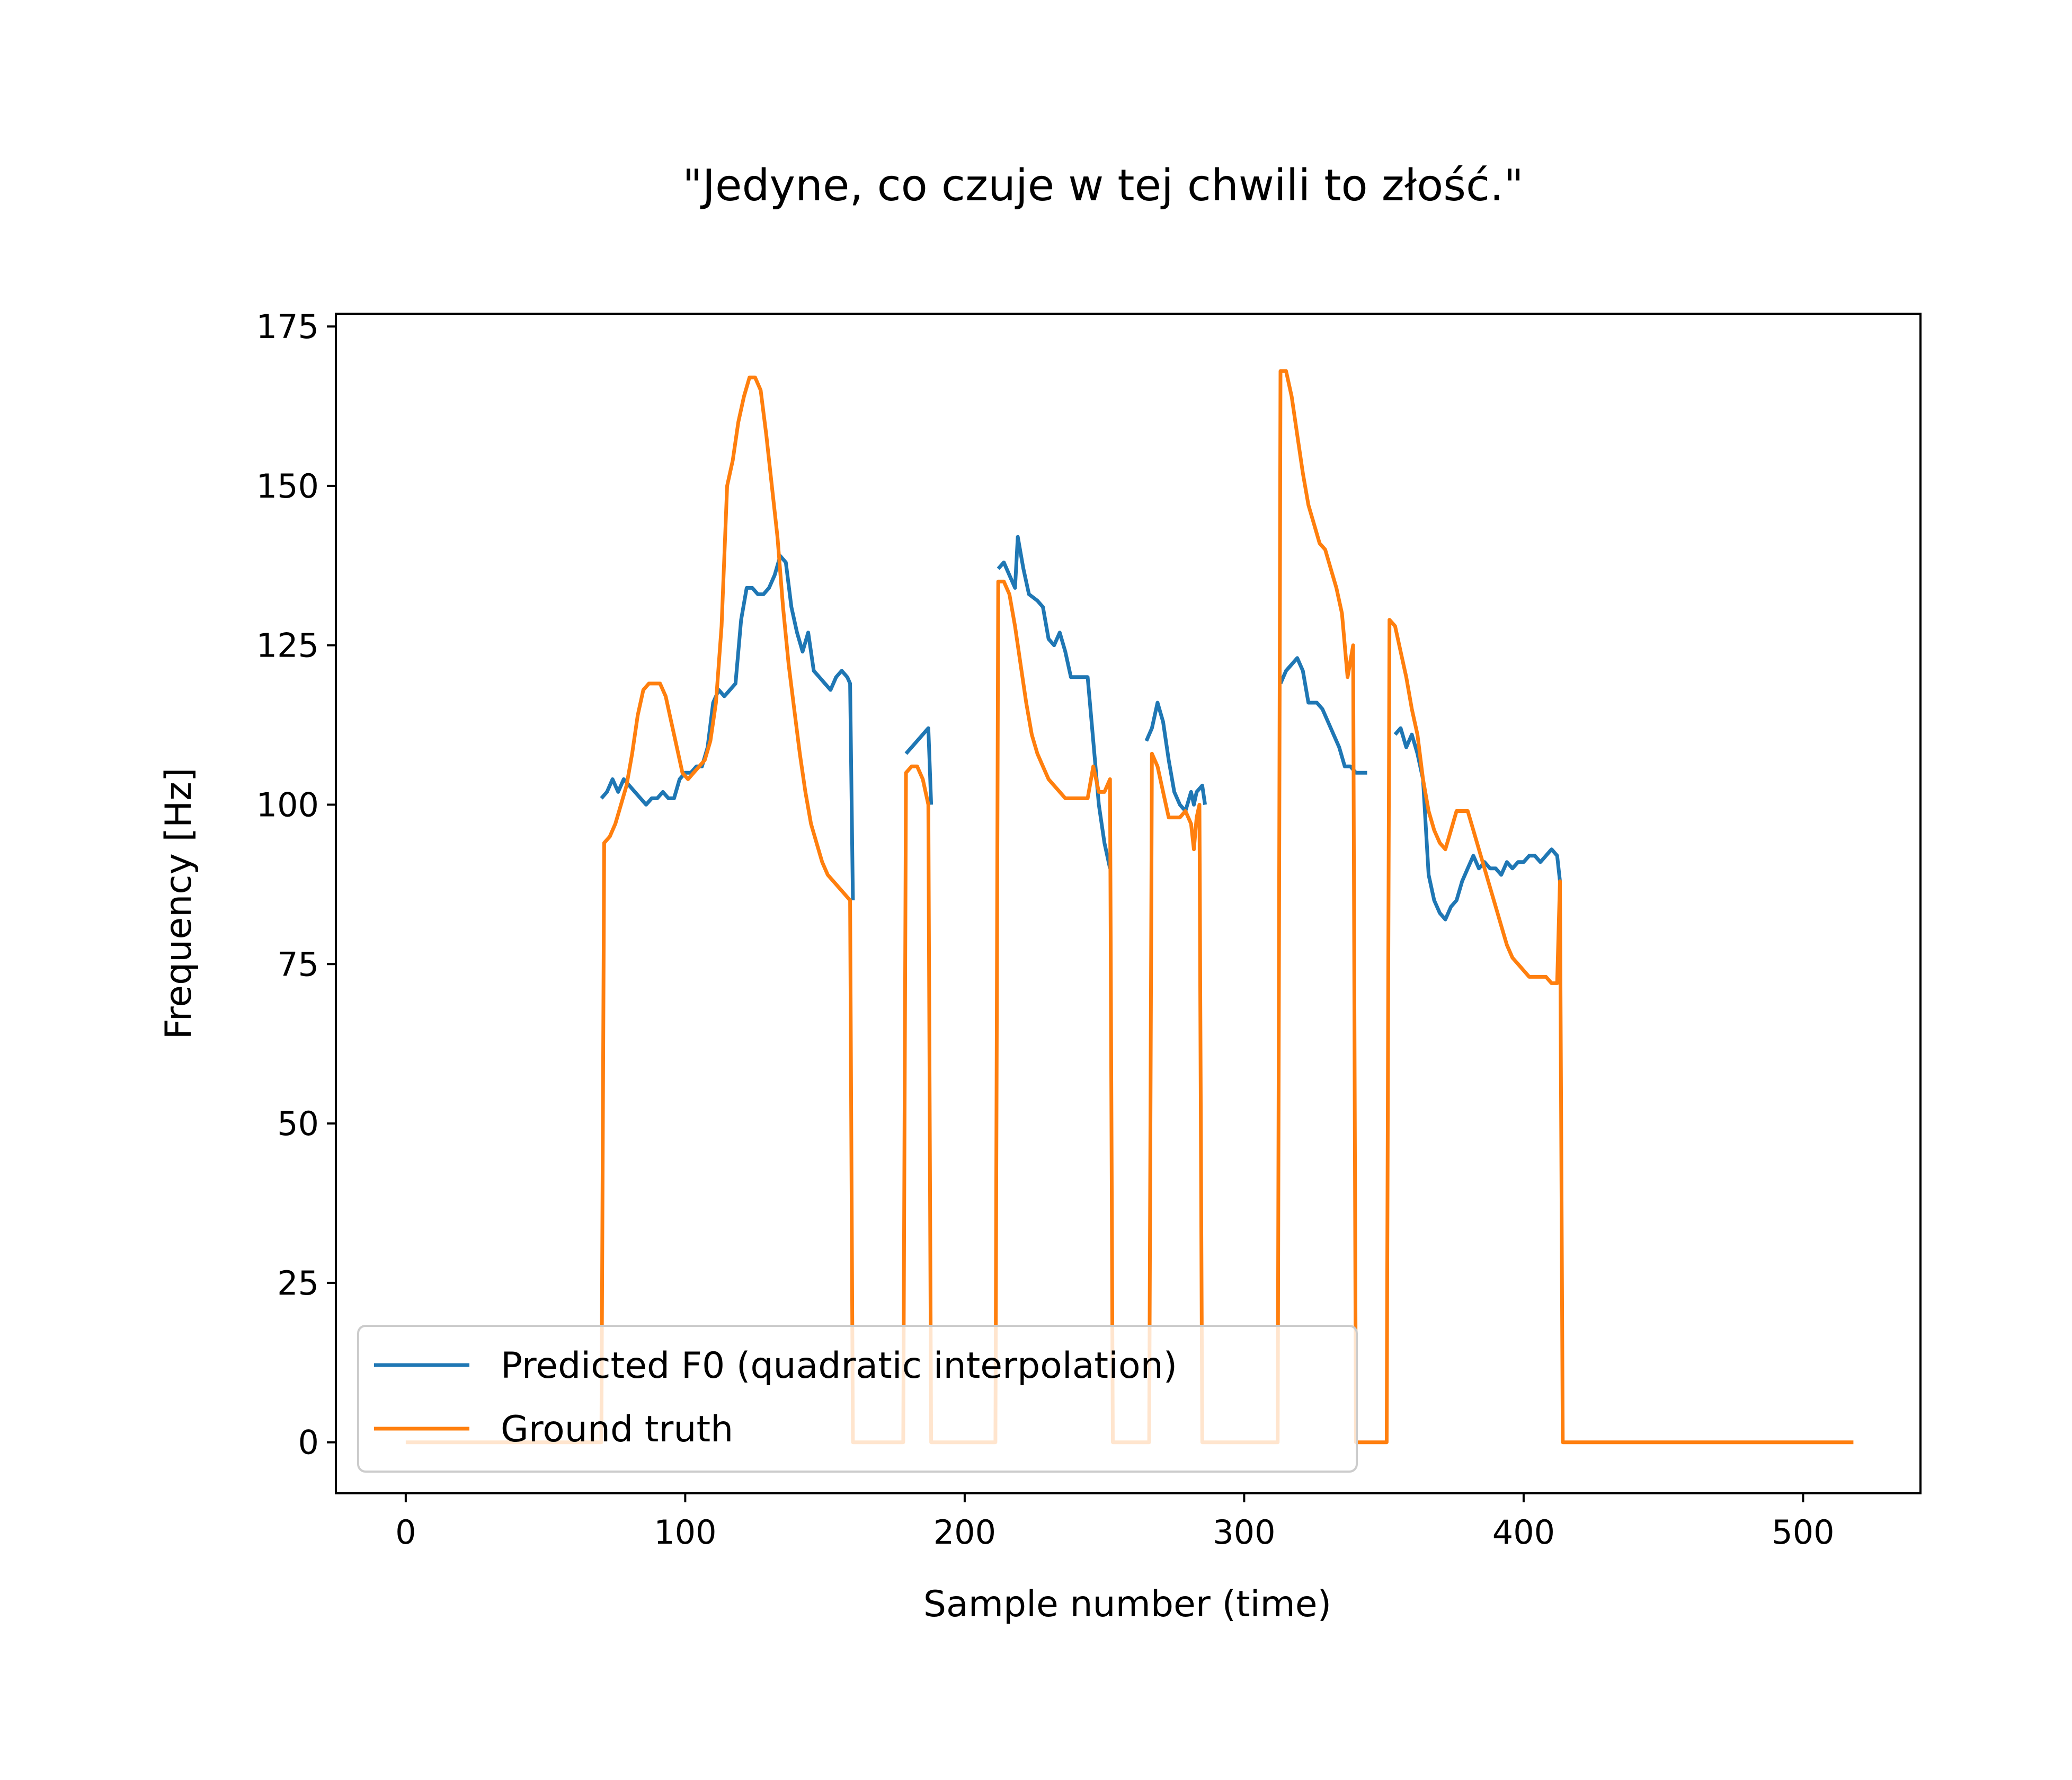  Describe the element at coordinates (1115, 1522) in the screenshot. I see `x-axis-ticks: 0 100 200 300 400 500` at that location.